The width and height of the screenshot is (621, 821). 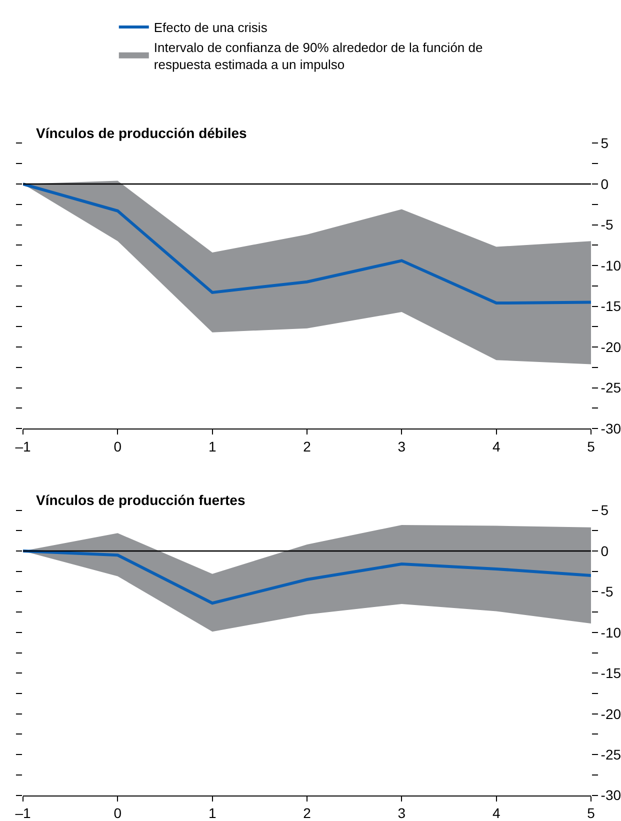 I want to click on text: Intervalo de confianza de 90% alrededor de la función de respuesta estimada a un impulso, so click(x=318, y=56).